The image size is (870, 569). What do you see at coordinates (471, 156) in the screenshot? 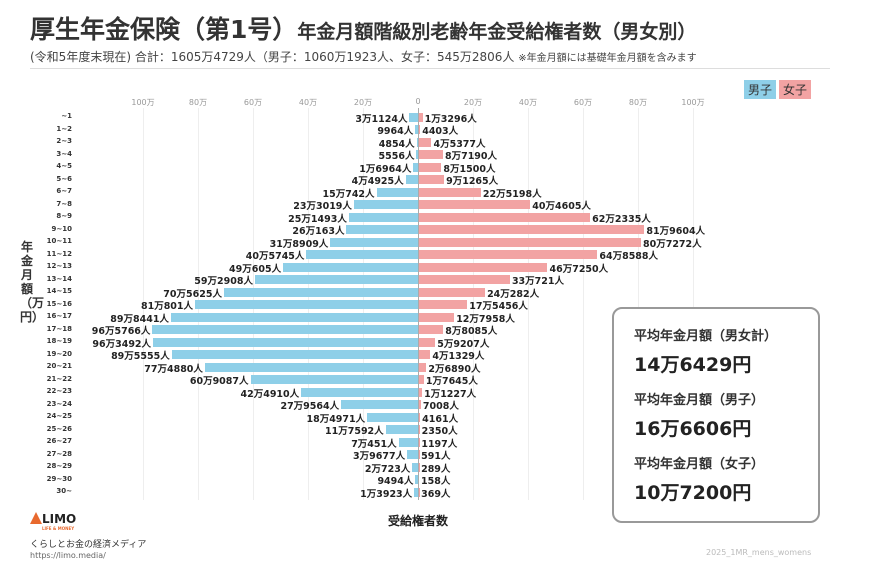
I see `female-value-label: 8万7190人` at bounding box center [471, 156].